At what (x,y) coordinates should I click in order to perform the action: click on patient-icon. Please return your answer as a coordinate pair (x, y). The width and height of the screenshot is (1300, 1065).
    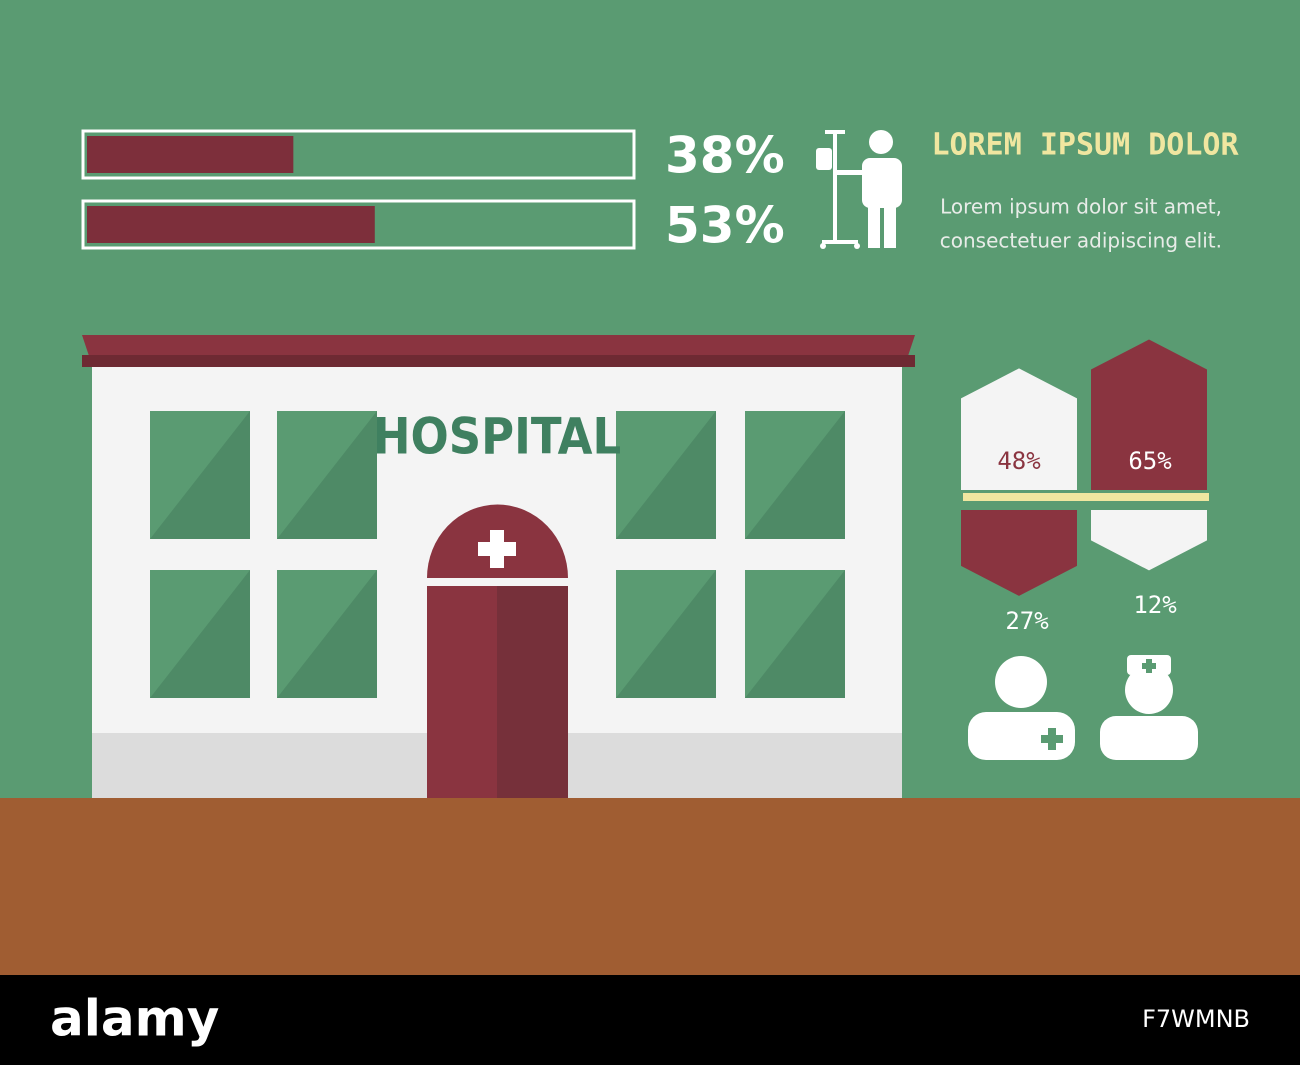
    Looking at the image, I should click on (859, 189).